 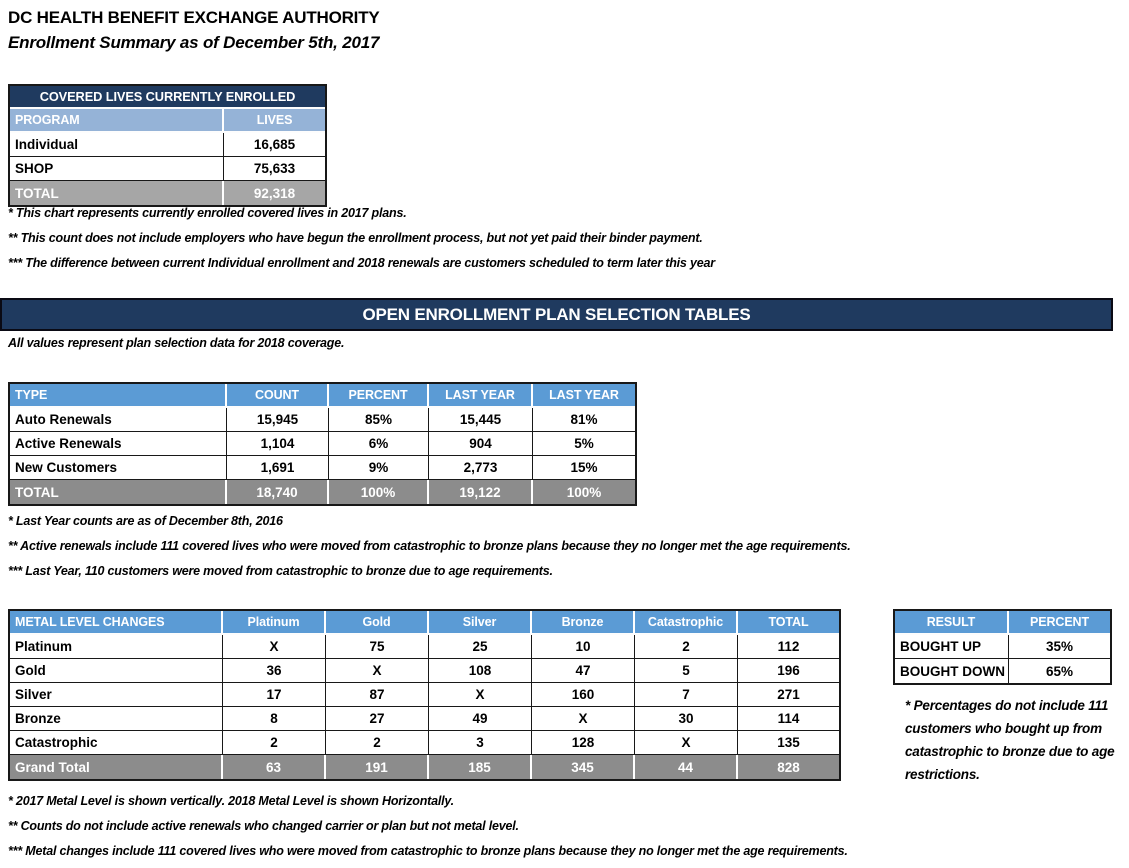 I want to click on table-row: New Customers 1,691 9% 2,773 15%, so click(x=322, y=468).